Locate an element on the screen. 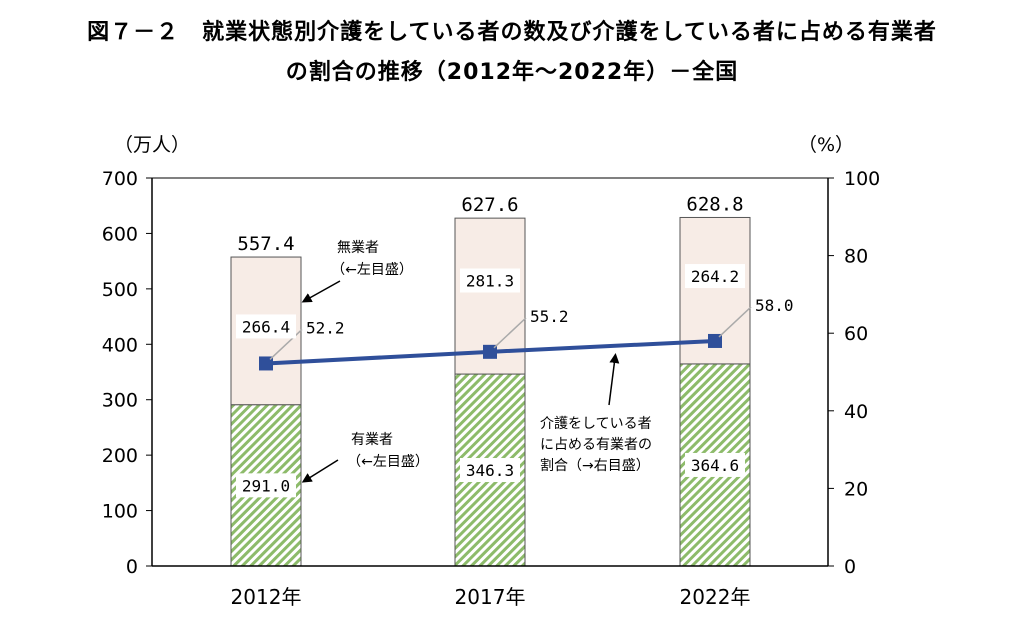  right-tick-label: 40 is located at coordinates (856, 412).